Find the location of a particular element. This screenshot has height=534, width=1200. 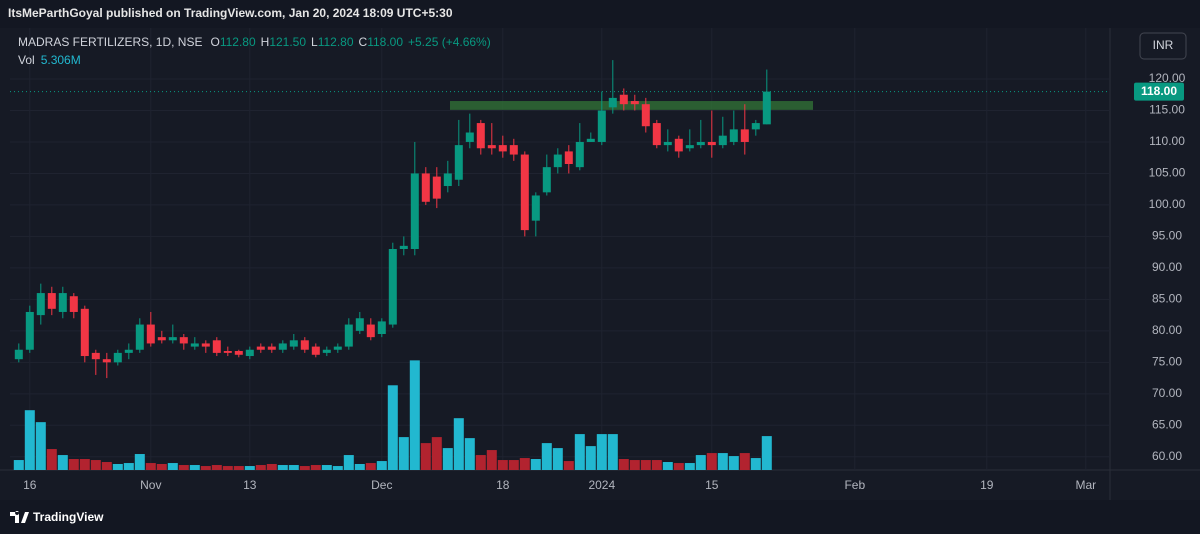

x-tick-label: 13 is located at coordinates (250, 485).